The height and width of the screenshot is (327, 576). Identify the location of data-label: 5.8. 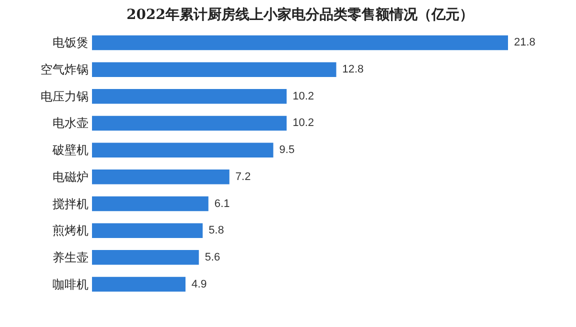
(216, 230).